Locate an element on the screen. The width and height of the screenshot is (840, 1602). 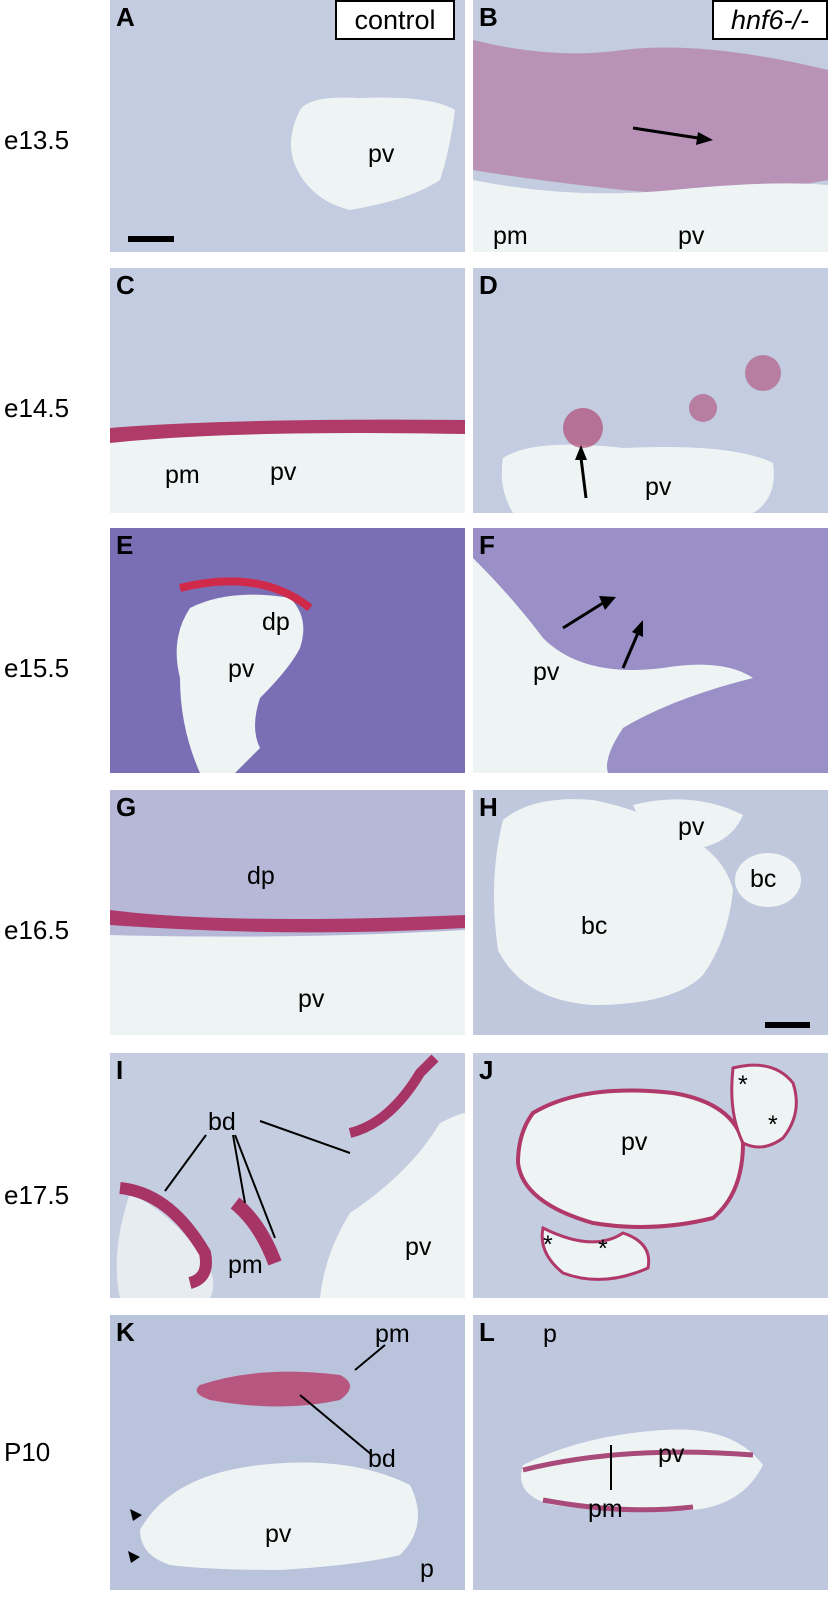
panel-letter-h: H is located at coordinates (488, 807).